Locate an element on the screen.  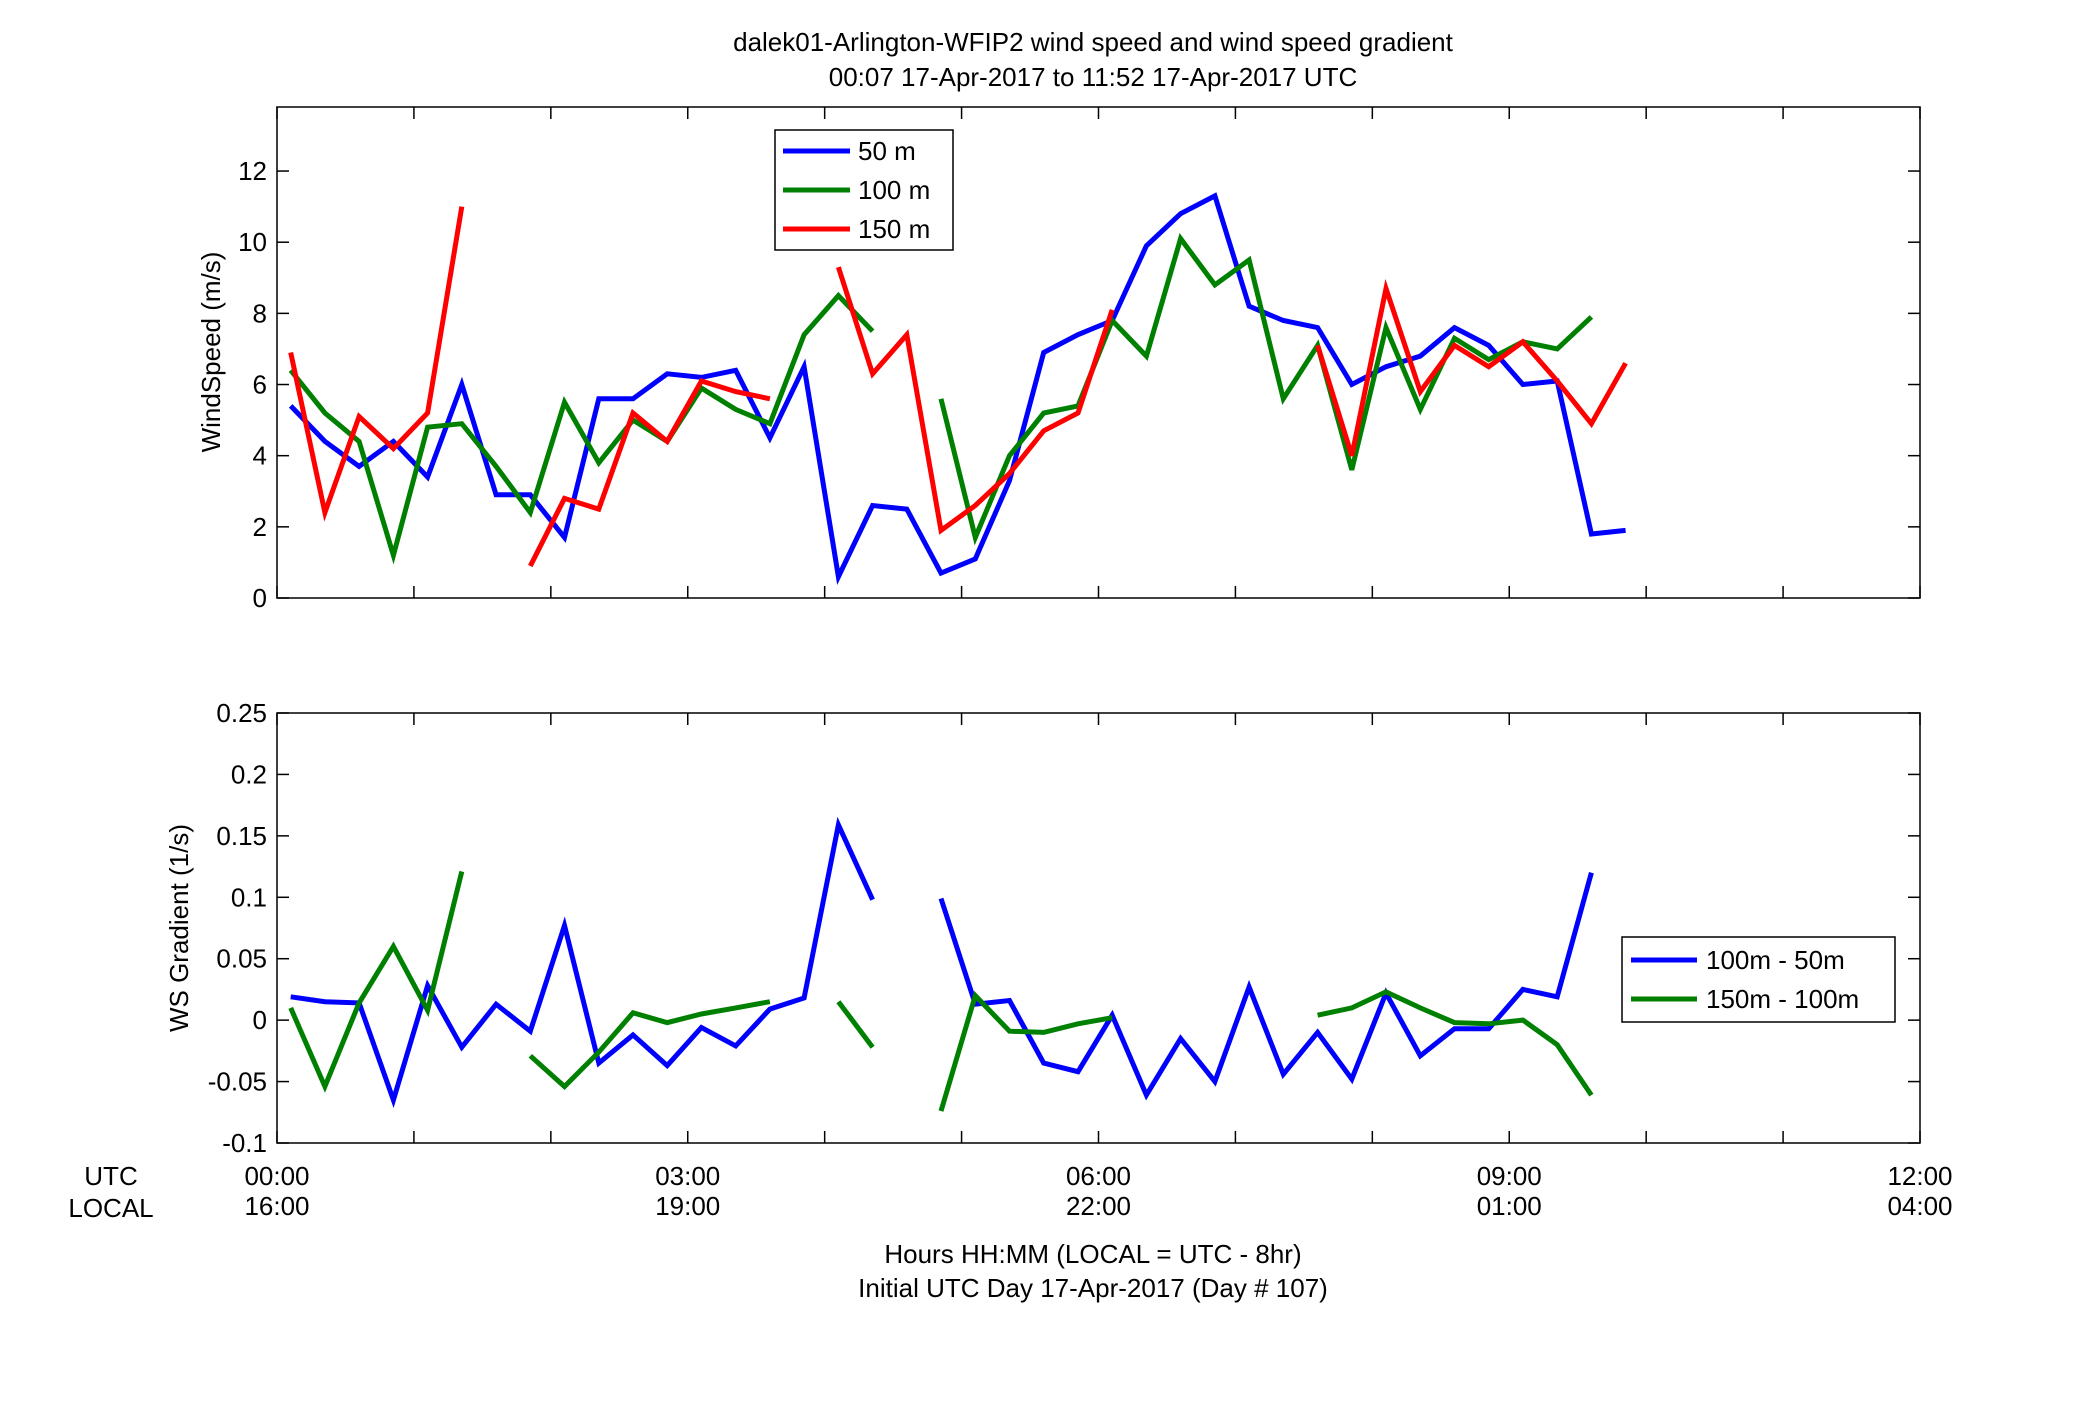
legend-label-150m-100m: 150m - 100m is located at coordinates (1782, 999).